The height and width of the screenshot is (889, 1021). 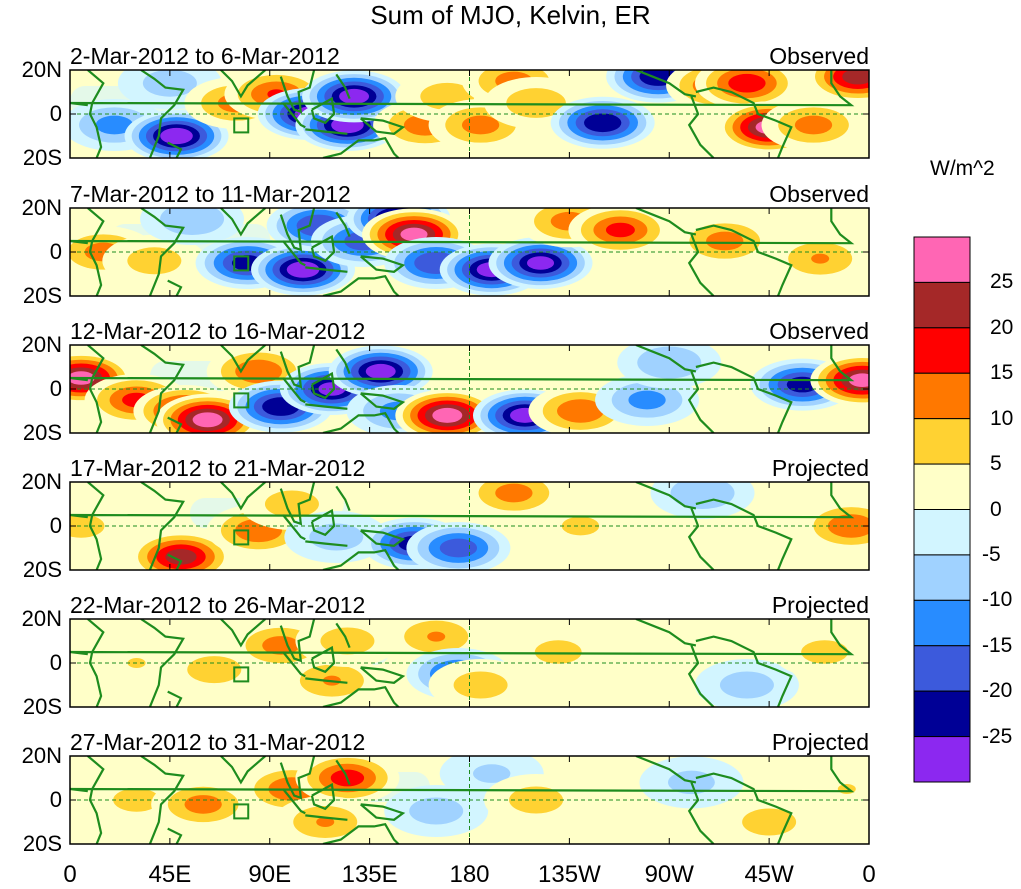 I want to click on panel-period-label: 12-Mar-2012 to 16-Mar-2012, so click(x=218, y=331).